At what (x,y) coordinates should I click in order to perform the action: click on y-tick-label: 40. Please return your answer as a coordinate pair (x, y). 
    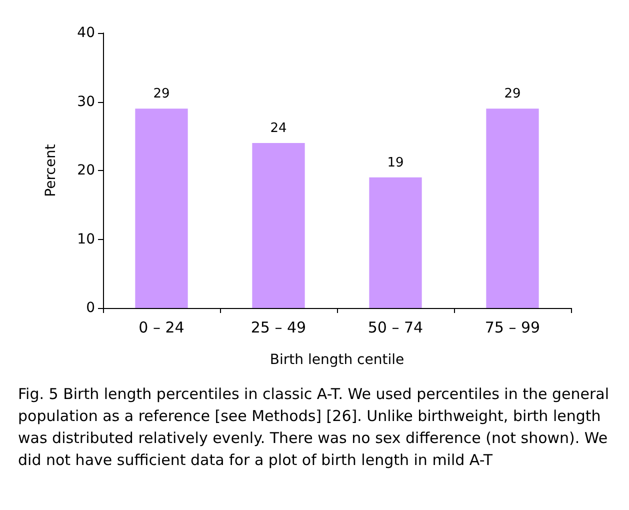
    Looking at the image, I should click on (86, 33).